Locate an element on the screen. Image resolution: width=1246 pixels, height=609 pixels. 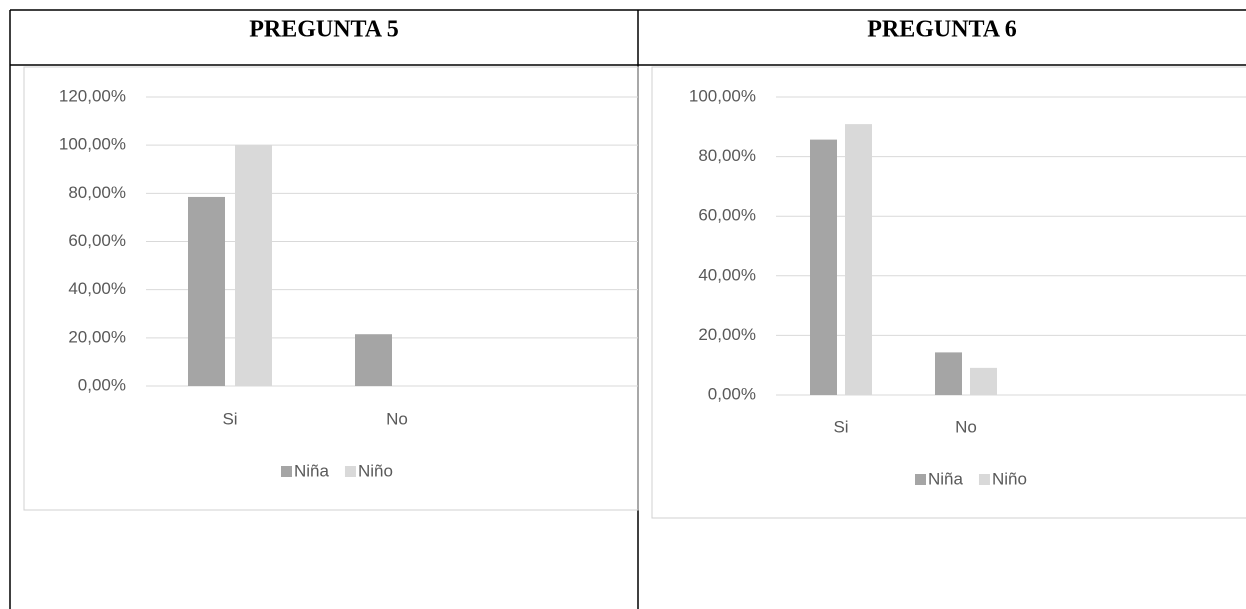
chart-title: PREGUNTA 6 is located at coordinates (942, 30).